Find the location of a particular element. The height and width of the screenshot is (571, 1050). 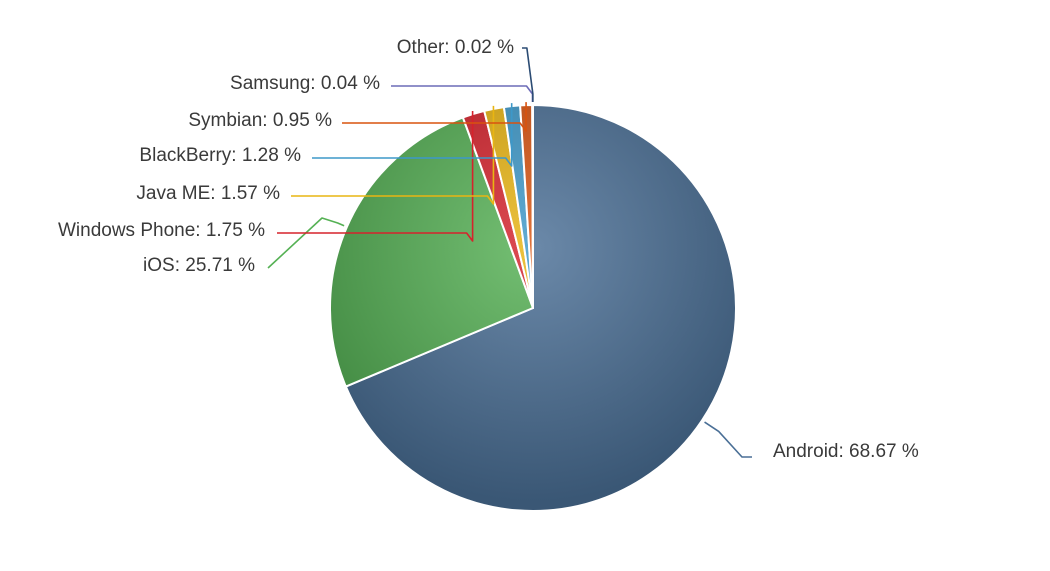

data-label-symbian: Symbian: 0.95 % is located at coordinates (260, 120).